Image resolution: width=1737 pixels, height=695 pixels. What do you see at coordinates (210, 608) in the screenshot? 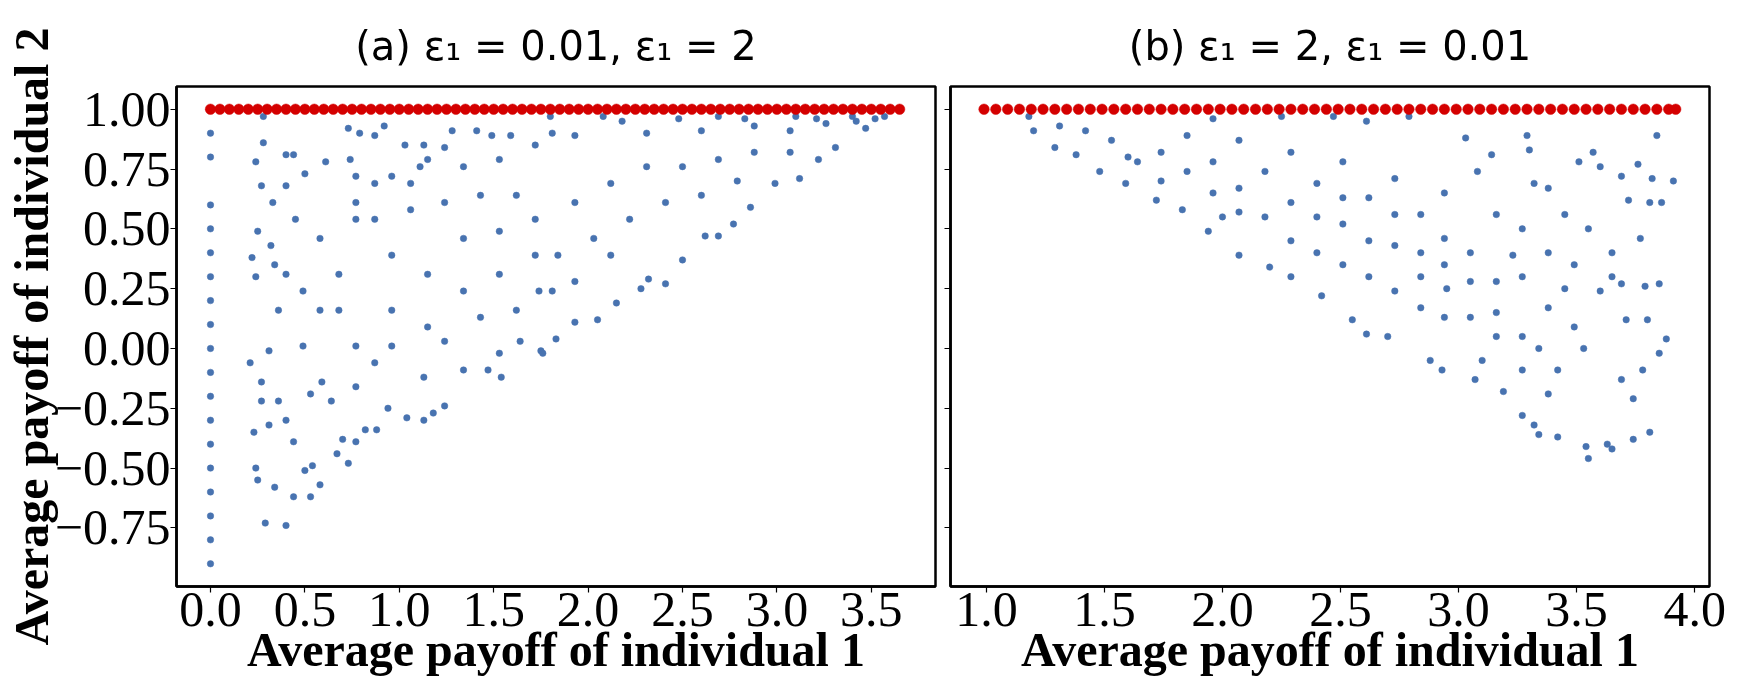
I see `x-tick-label: 0.0` at bounding box center [210, 608].